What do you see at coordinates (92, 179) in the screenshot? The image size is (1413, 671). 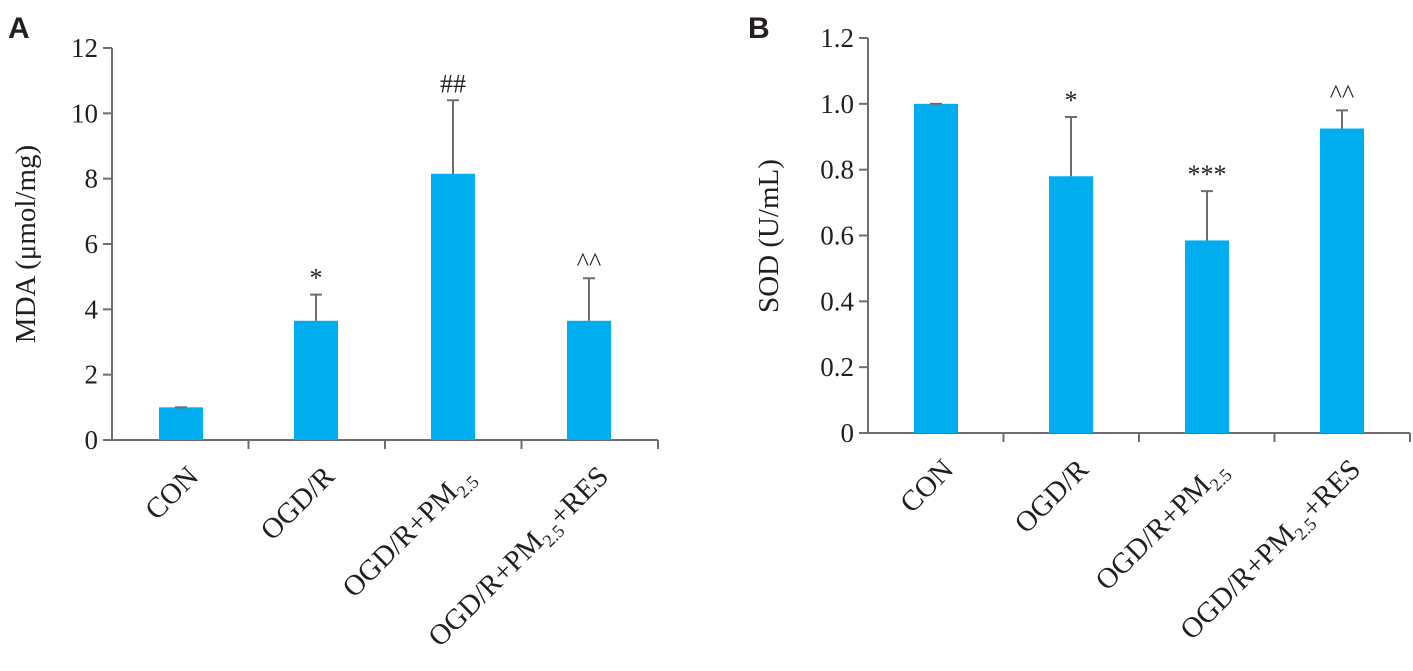 I see `y-tick-label: 8` at bounding box center [92, 179].